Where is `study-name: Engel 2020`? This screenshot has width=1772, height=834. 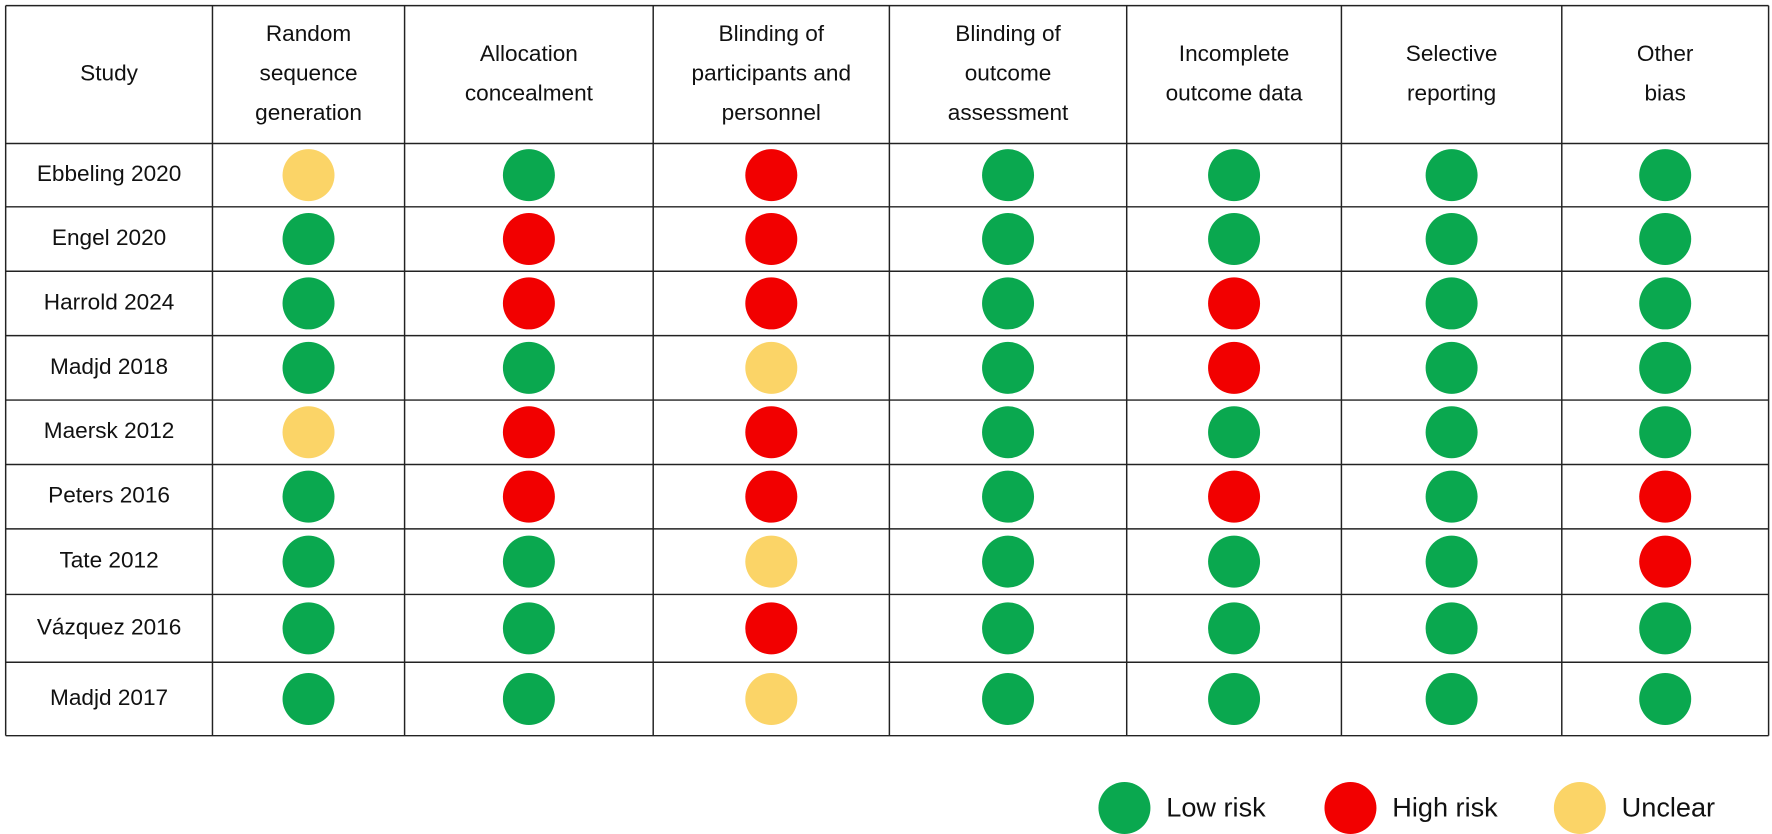 study-name: Engel 2020 is located at coordinates (109, 237).